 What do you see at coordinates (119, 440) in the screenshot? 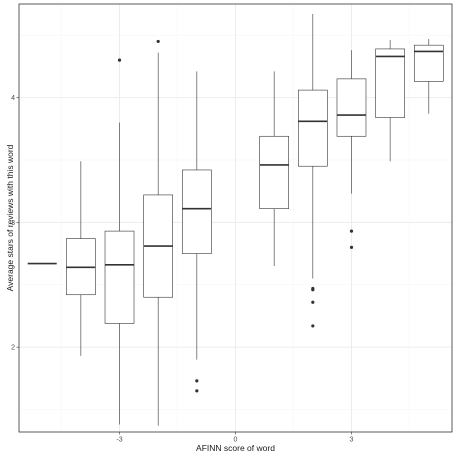
I see `x-tick-label: -3` at bounding box center [119, 440].